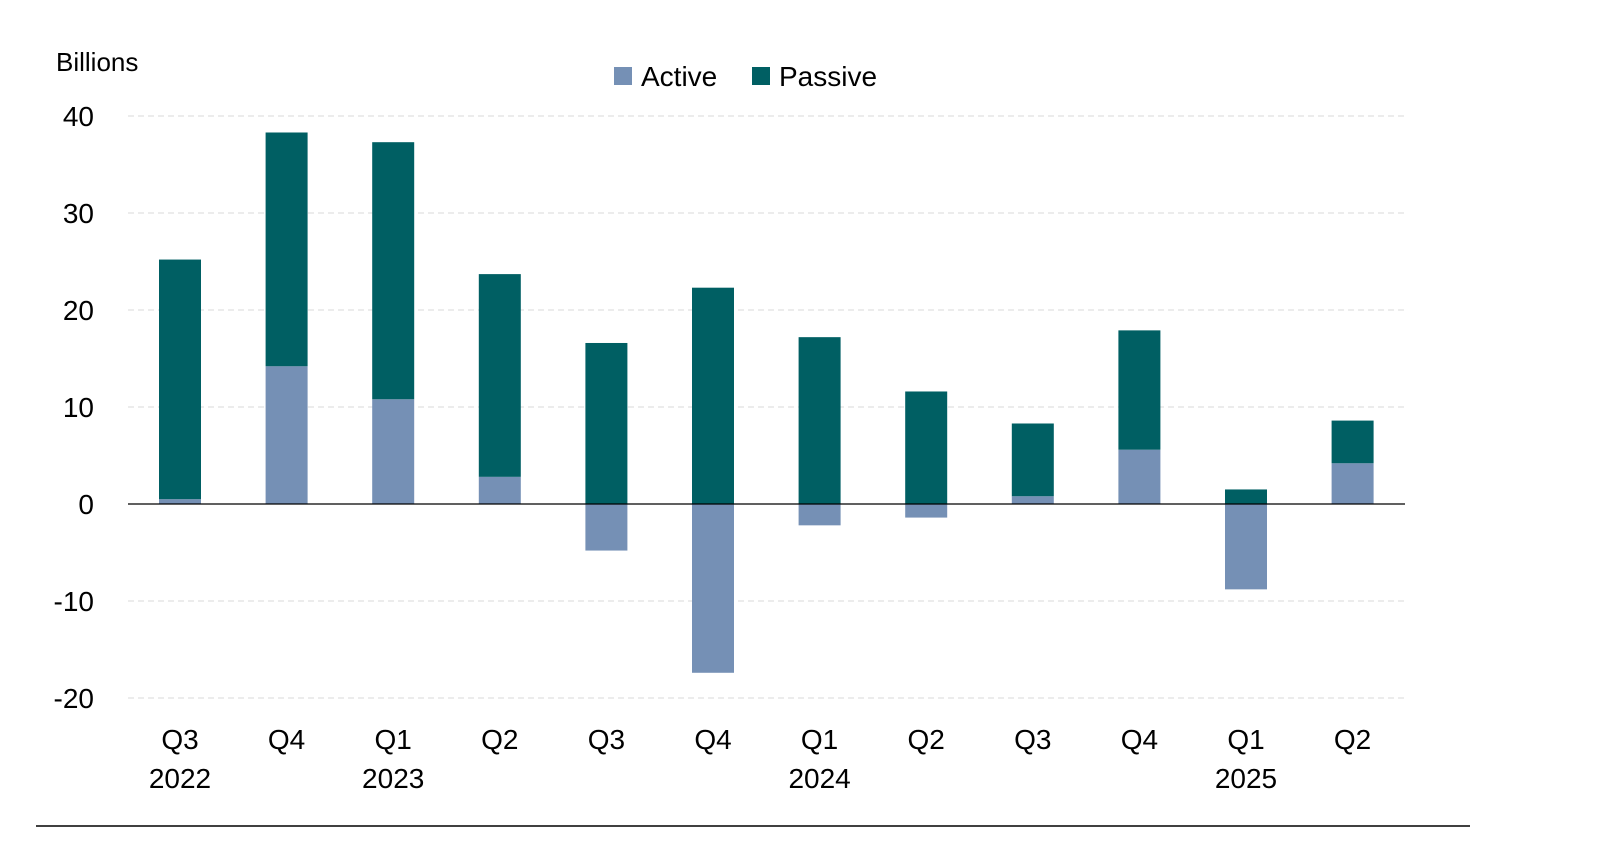 Image resolution: width=1604 pixels, height=846 pixels. Describe the element at coordinates (760, 759) in the screenshot. I see `x-axis-labels: Q3 Q4 Q1 Q2 Q3 Q4 Q1 Q2 Q3 Q4 Q1 Q2 2022 2023 2024 2025` at that location.